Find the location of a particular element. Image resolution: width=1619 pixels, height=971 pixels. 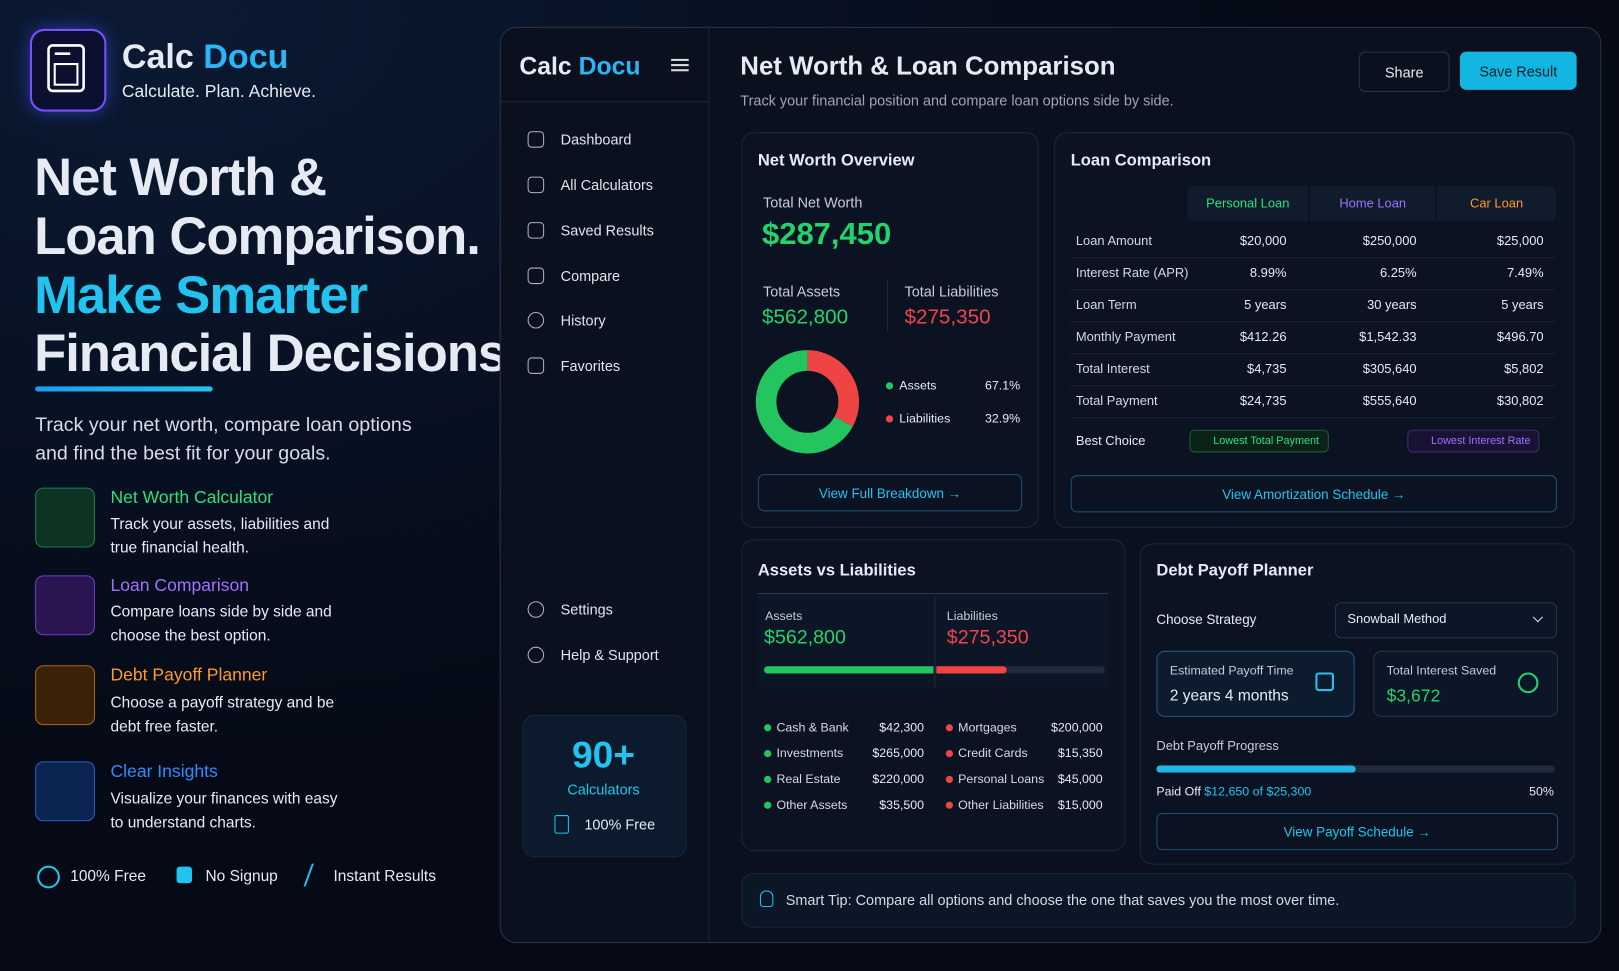

cell: $250,000 is located at coordinates (1389, 240).